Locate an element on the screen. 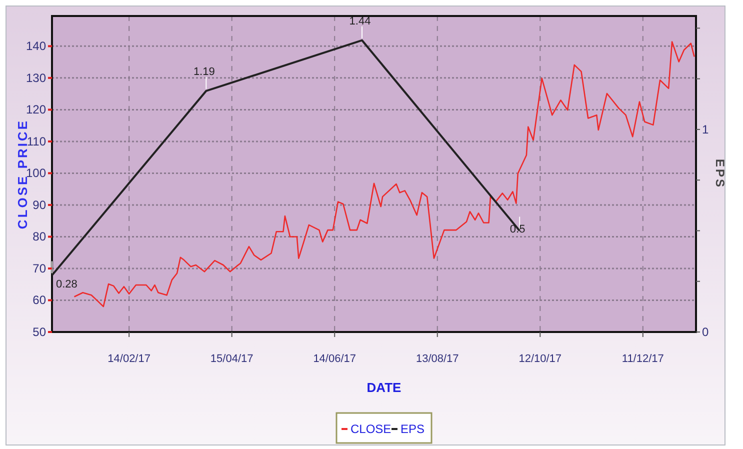 The height and width of the screenshot is (449, 743). data-label: 1.44 is located at coordinates (360, 21).